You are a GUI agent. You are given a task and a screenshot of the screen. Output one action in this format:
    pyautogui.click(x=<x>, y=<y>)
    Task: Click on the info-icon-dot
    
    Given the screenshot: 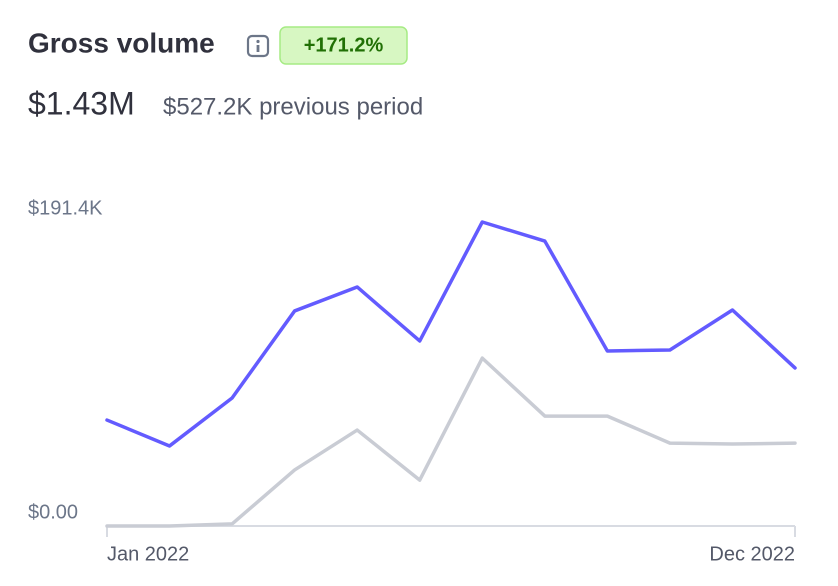 What is the action you would take?
    pyautogui.click(x=258, y=41)
    